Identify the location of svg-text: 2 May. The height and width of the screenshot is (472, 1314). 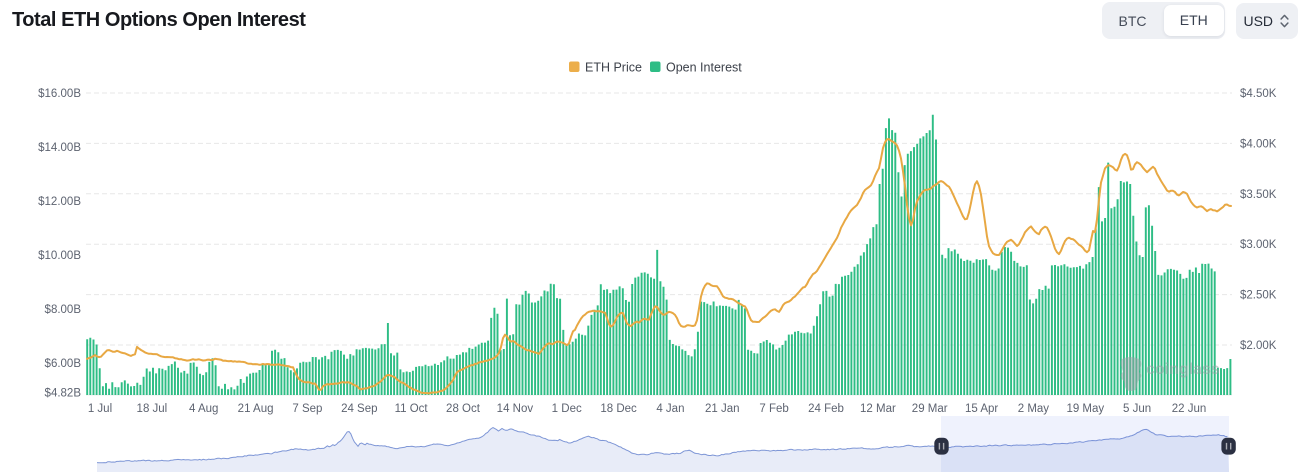
(1034, 409).